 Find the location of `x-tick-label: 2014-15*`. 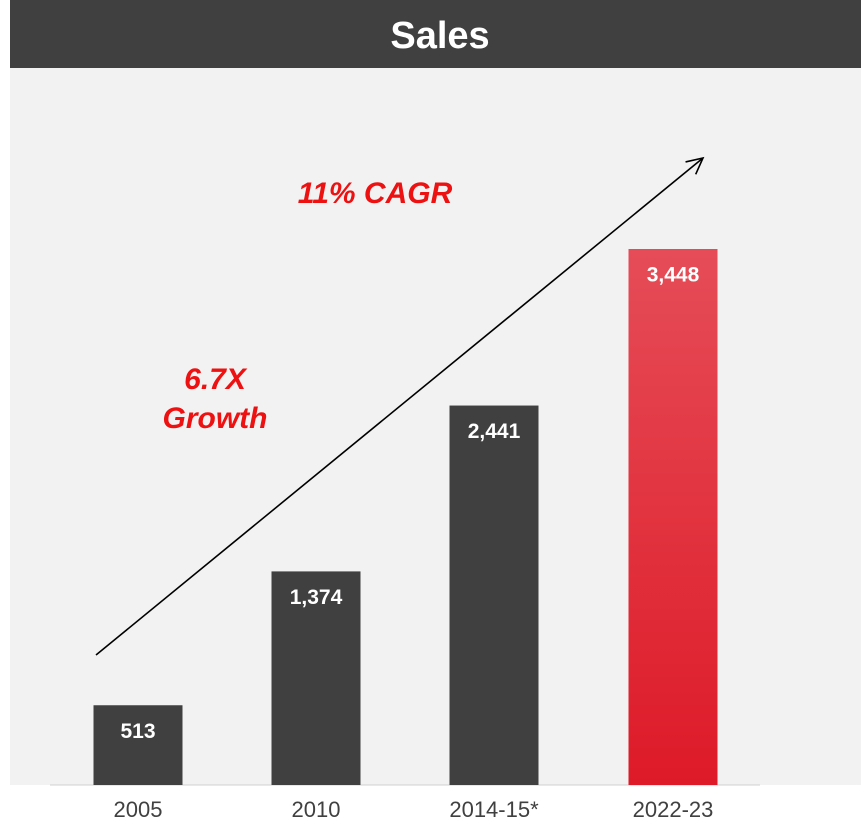

x-tick-label: 2014-15* is located at coordinates (494, 809).